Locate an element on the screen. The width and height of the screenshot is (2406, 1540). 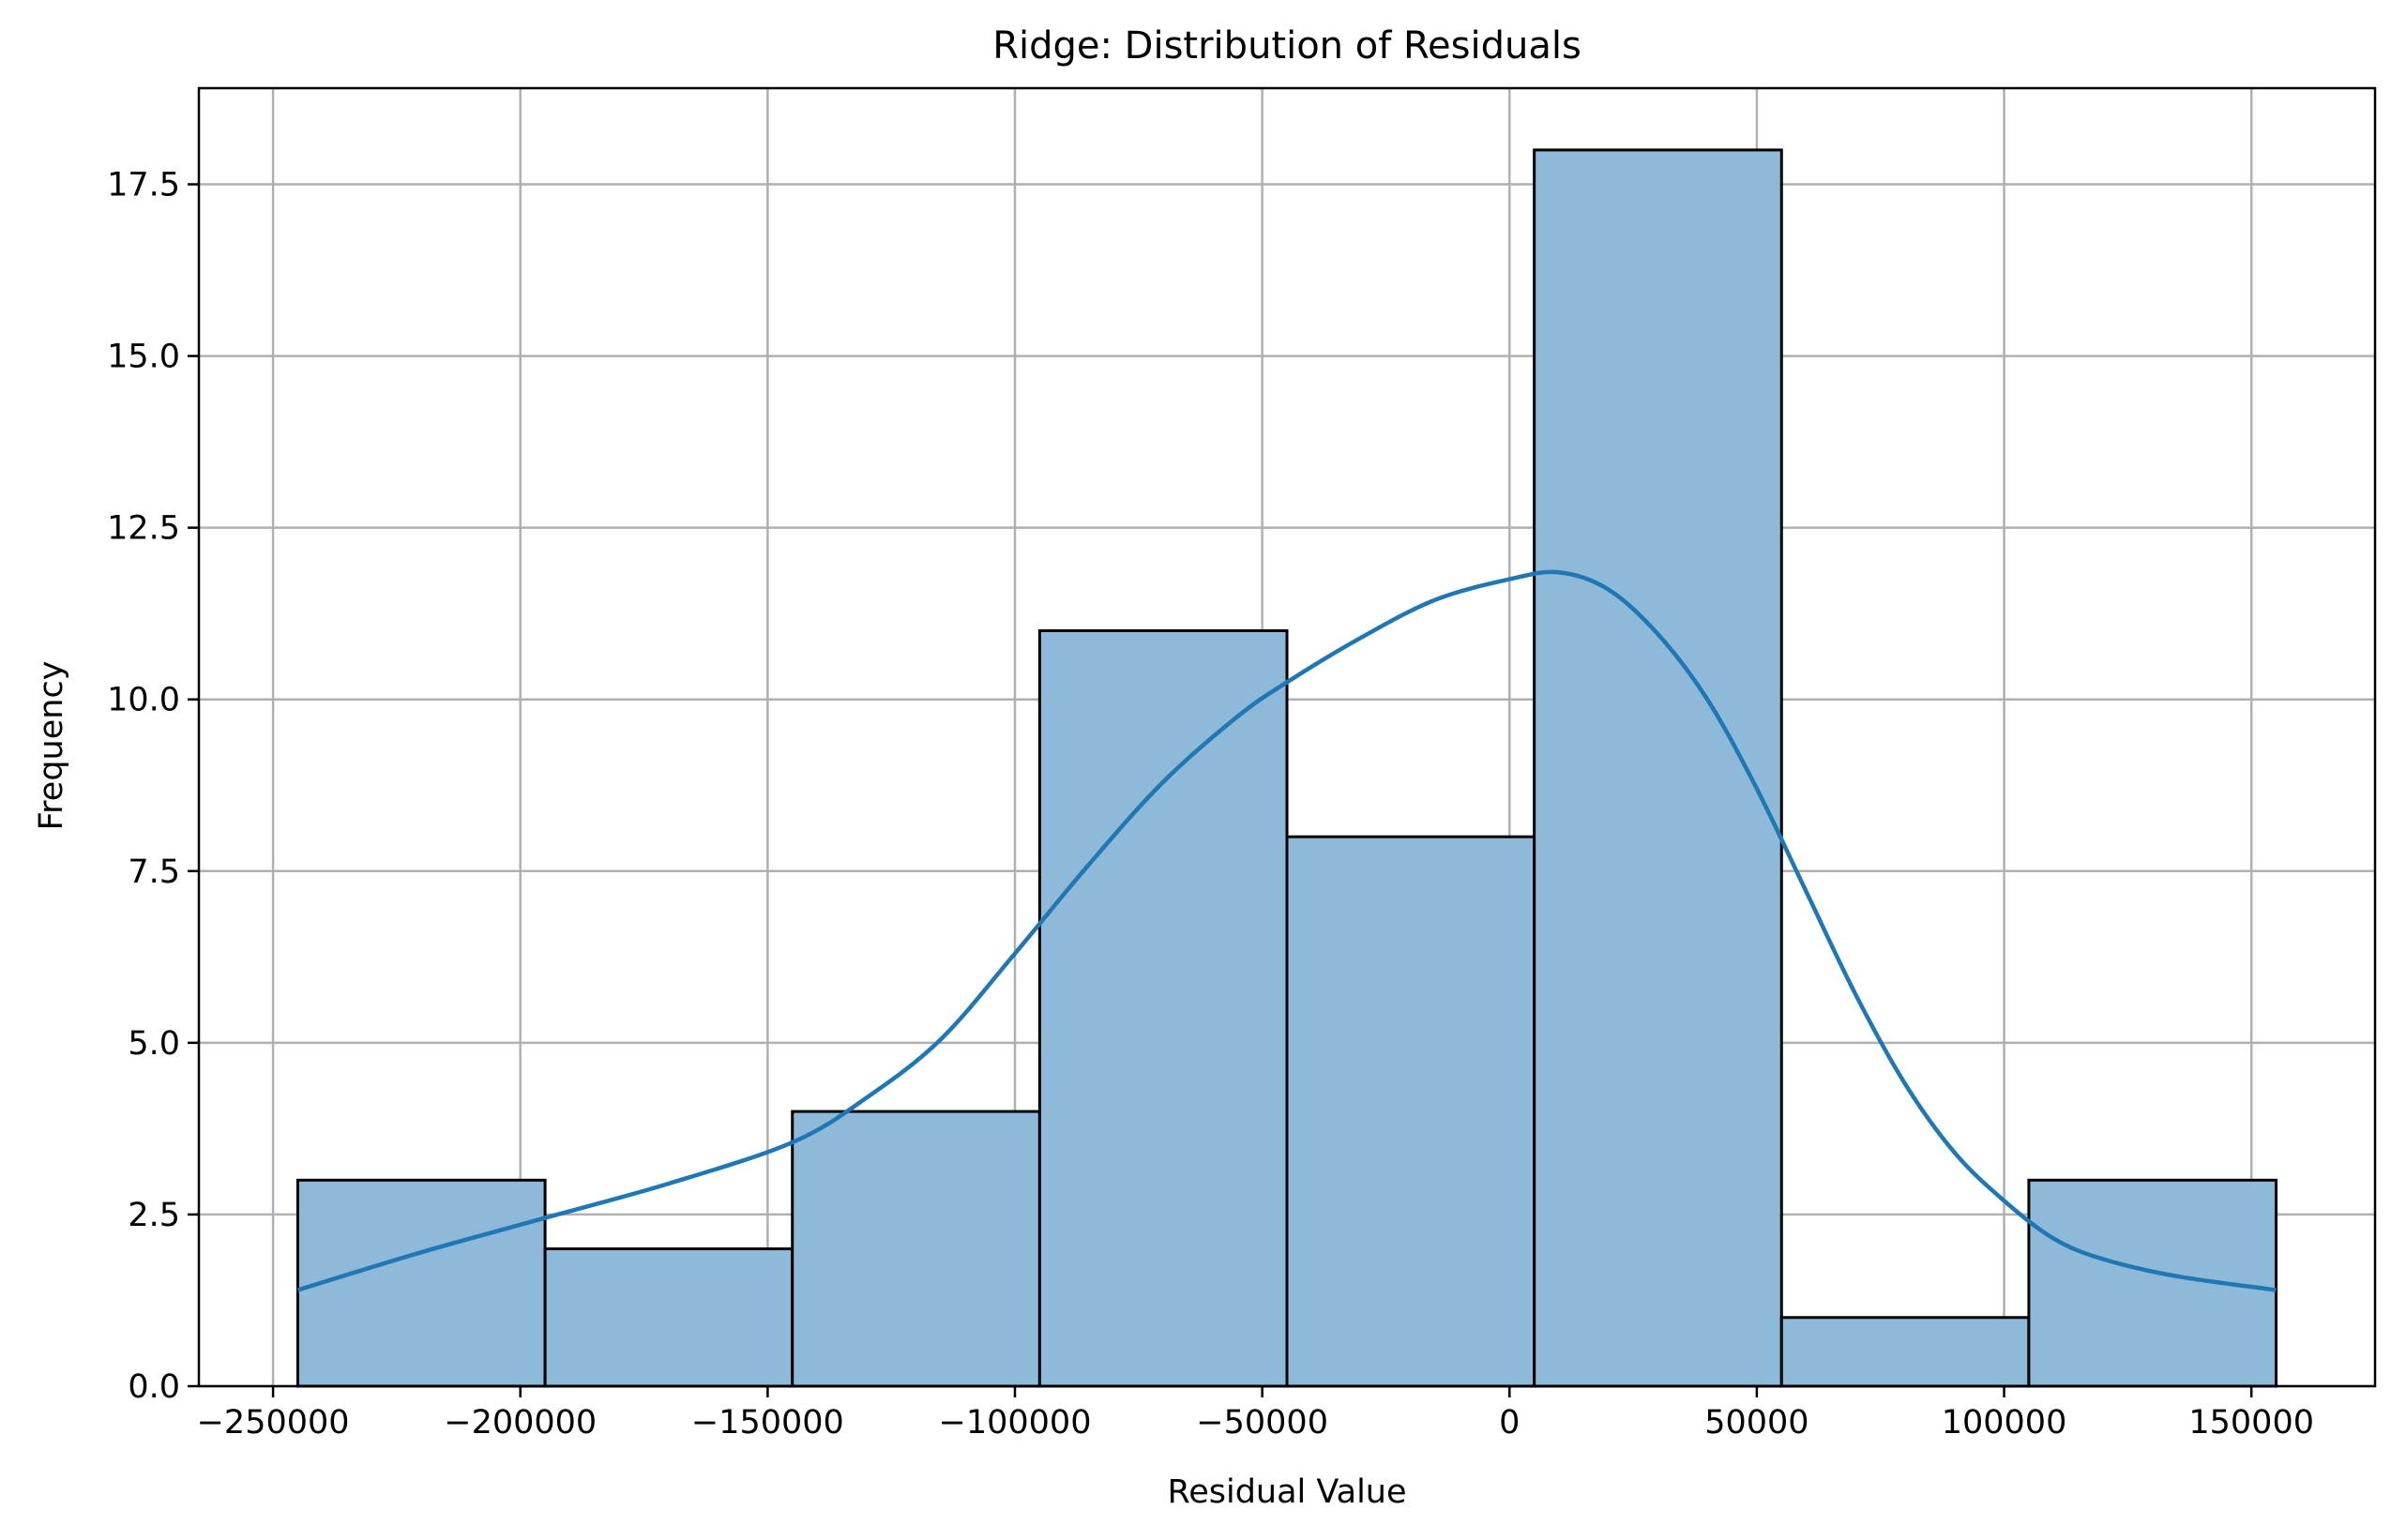
y-tick-label: 15.0 is located at coordinates (143, 357).